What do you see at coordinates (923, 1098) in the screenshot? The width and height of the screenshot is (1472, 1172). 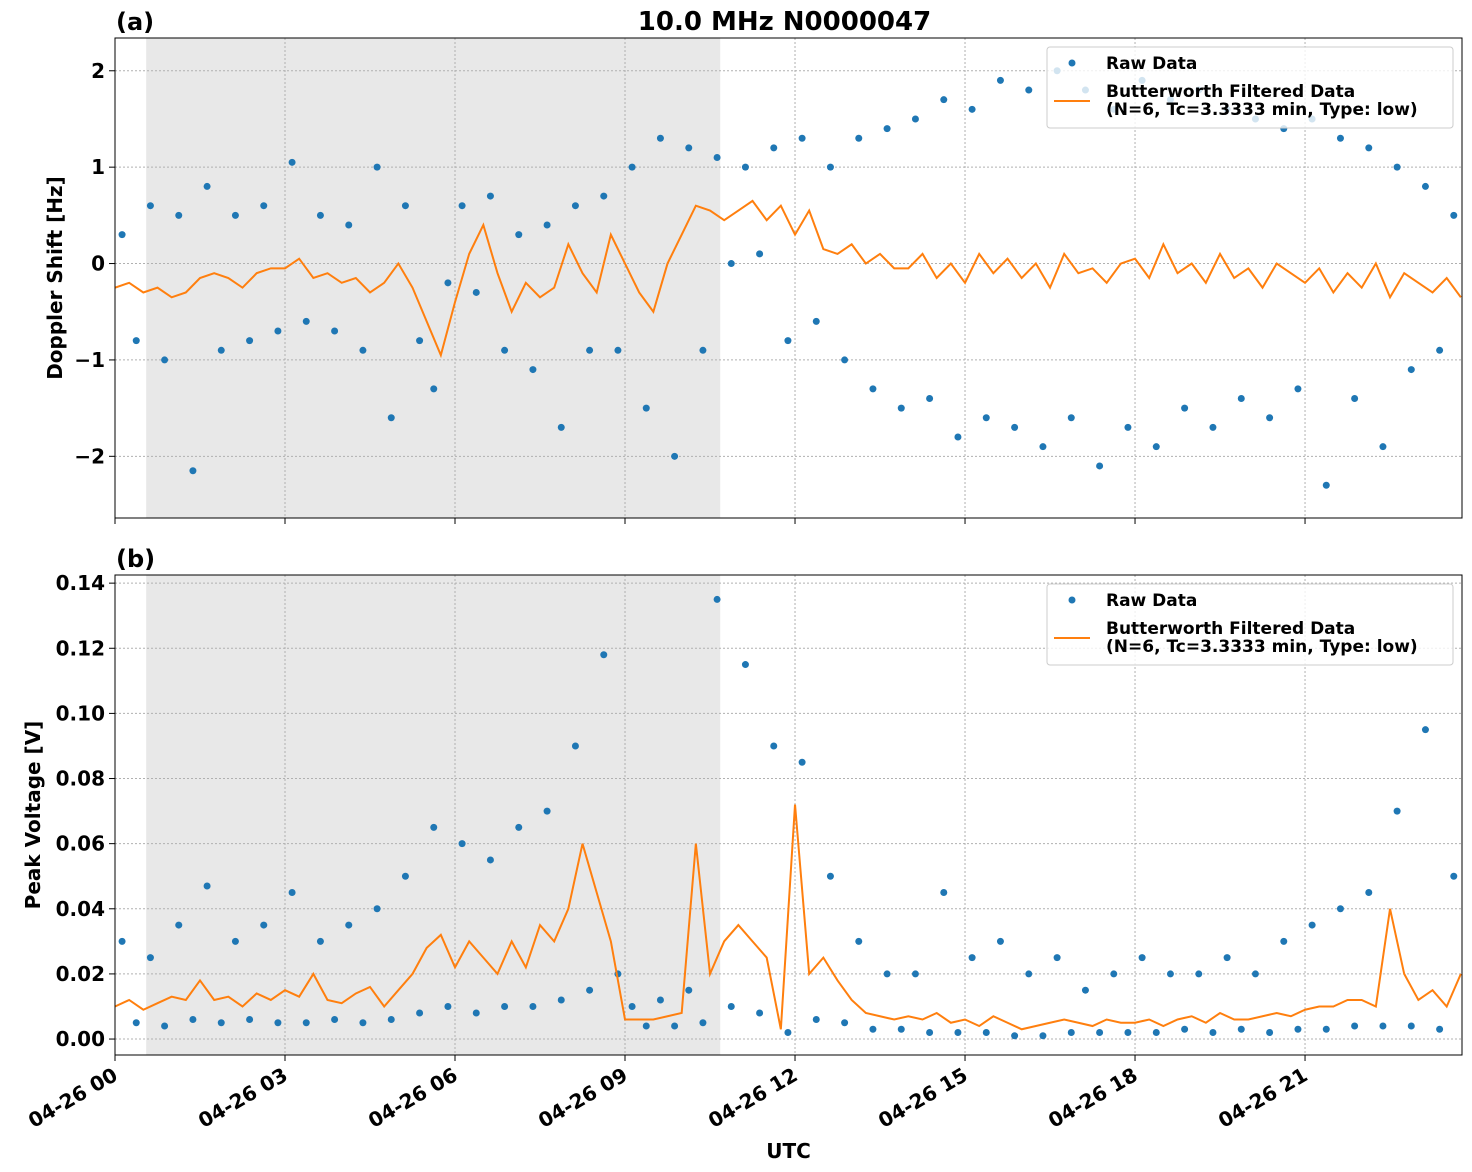 I see `x-tick-label: 04-26 15` at bounding box center [923, 1098].